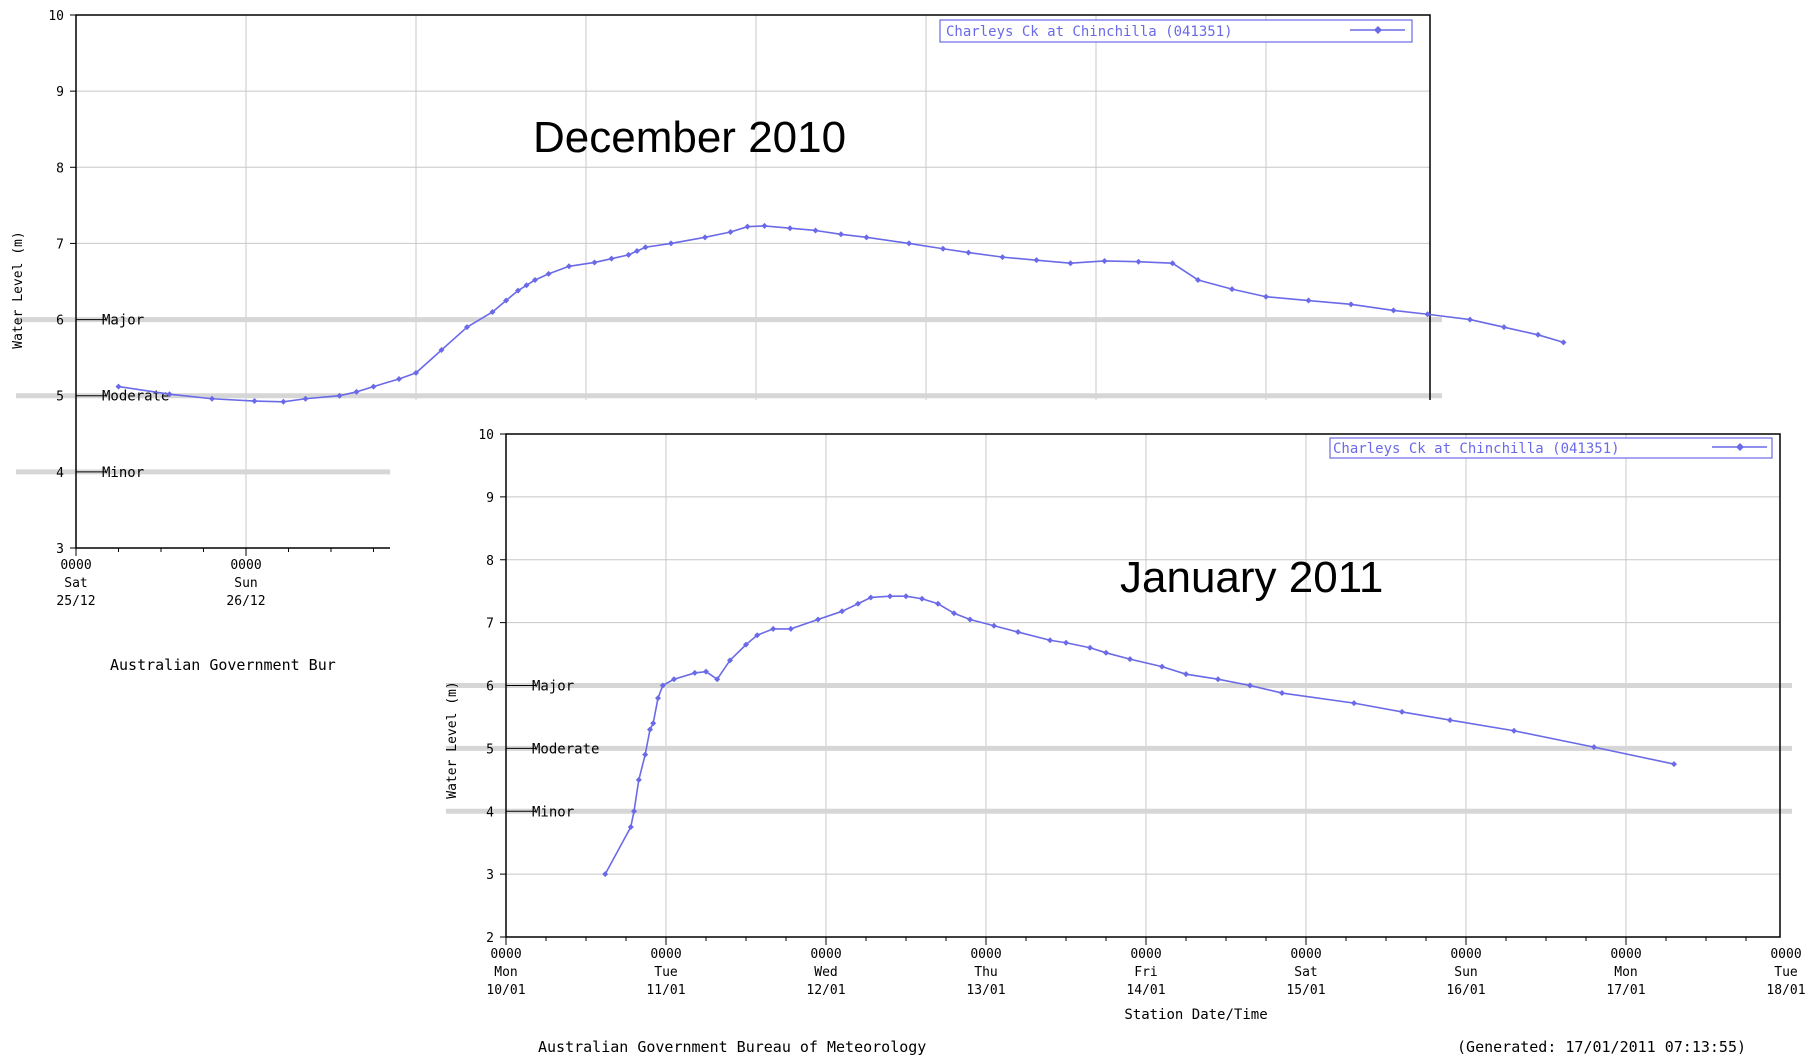 This screenshot has width=1820, height=1058. Describe the element at coordinates (825, 990) in the screenshot. I see `x-tick-date: 12/01` at that location.